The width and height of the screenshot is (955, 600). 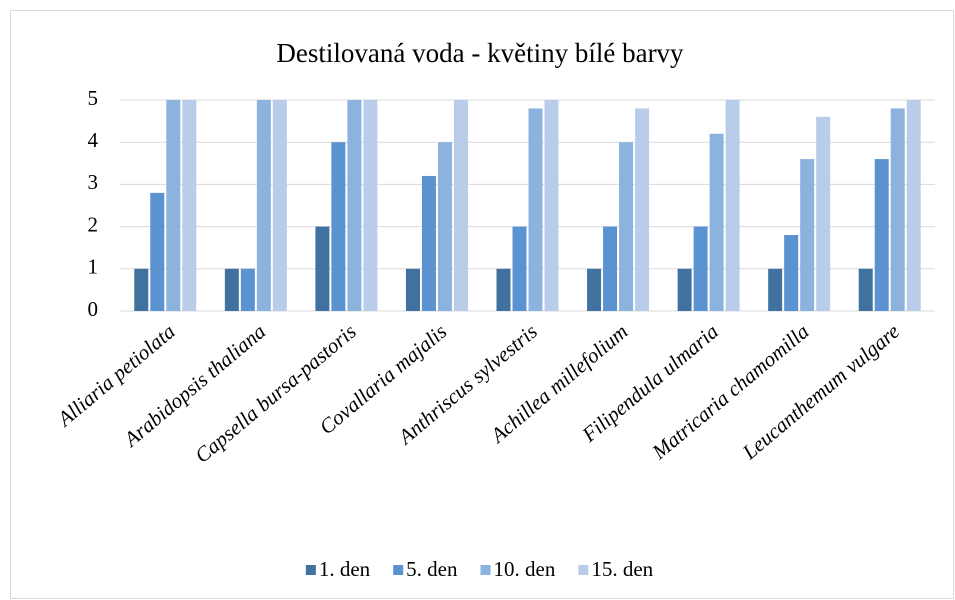 What do you see at coordinates (93, 224) in the screenshot?
I see `y-tick-label: 2` at bounding box center [93, 224].